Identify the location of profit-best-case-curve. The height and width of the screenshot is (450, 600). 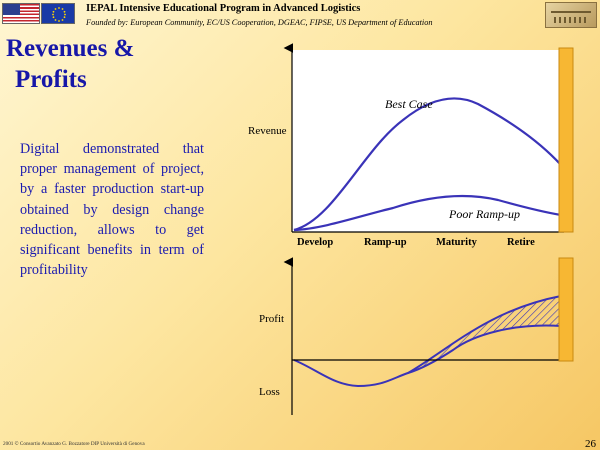
(427, 341).